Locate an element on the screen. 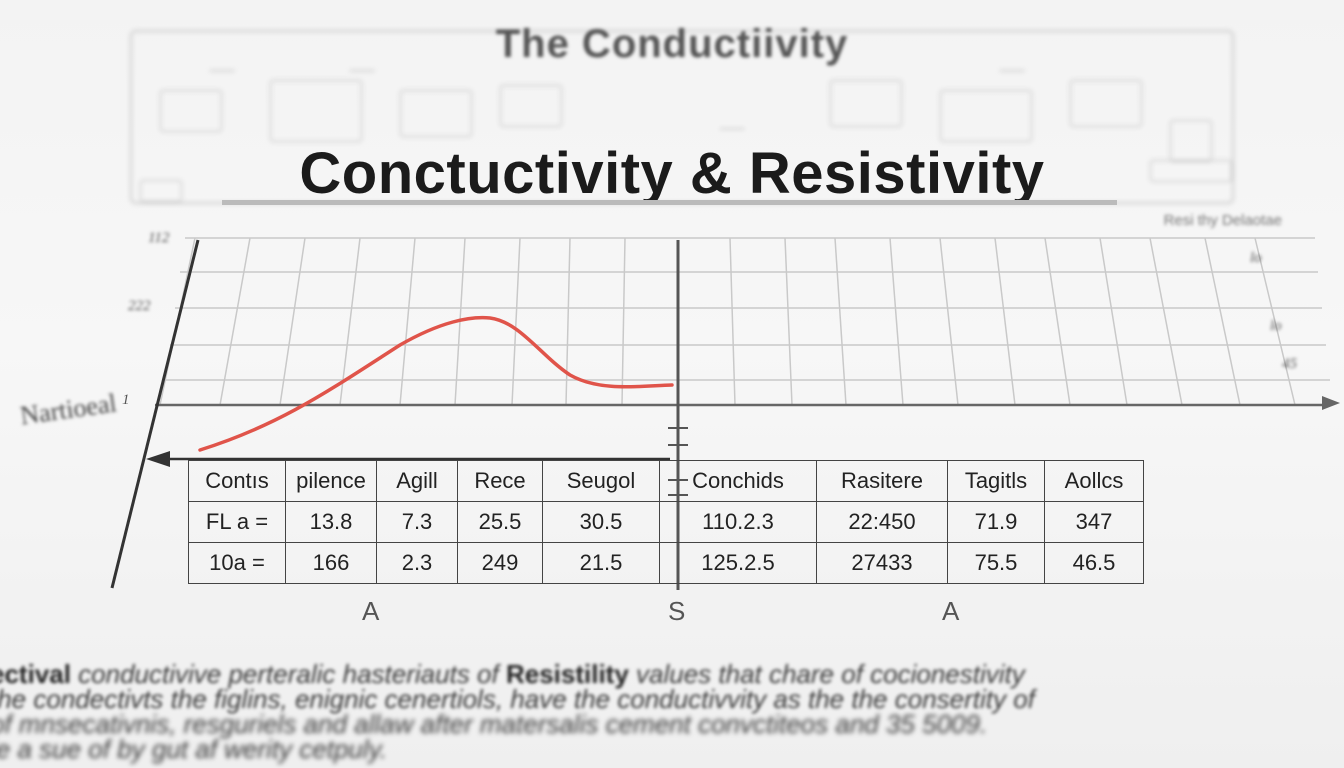 Image resolution: width=1344 pixels, height=768 pixels. header-cell: Tagitls is located at coordinates (996, 481).